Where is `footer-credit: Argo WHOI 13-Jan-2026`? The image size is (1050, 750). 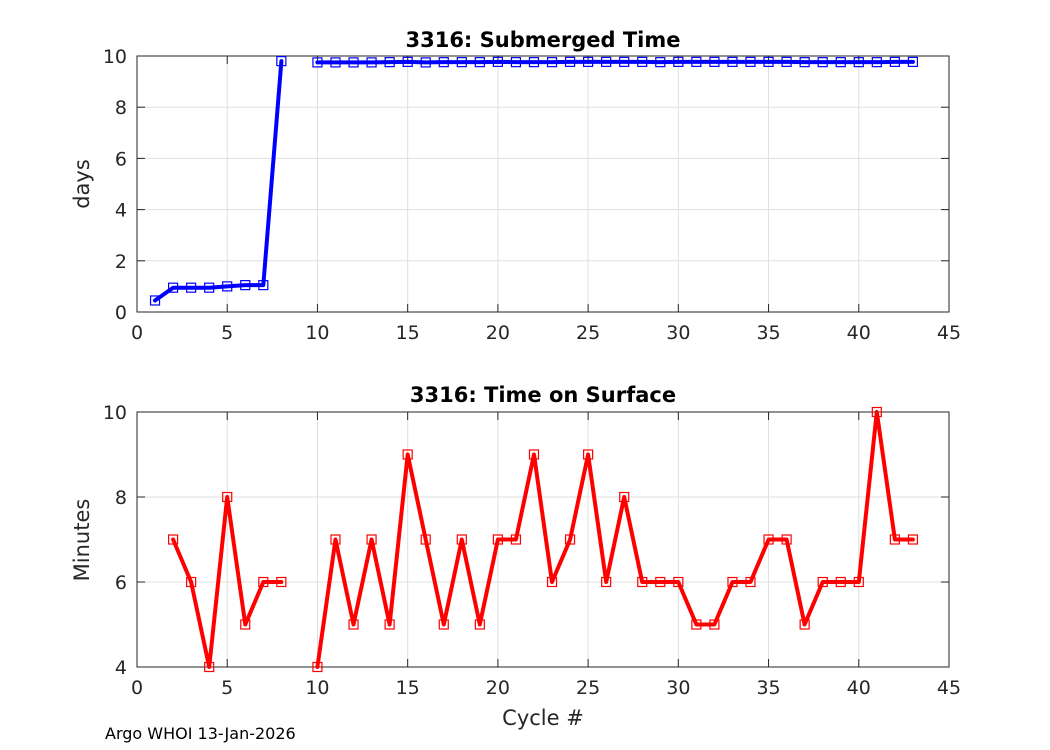
footer-credit: Argo WHOI 13-Jan-2026 is located at coordinates (200, 733).